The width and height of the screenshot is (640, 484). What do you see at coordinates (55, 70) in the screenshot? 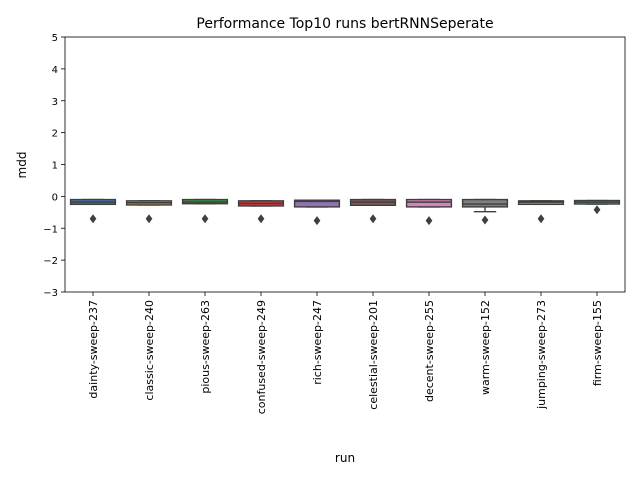
I see `y-tick-label: 4` at bounding box center [55, 70].